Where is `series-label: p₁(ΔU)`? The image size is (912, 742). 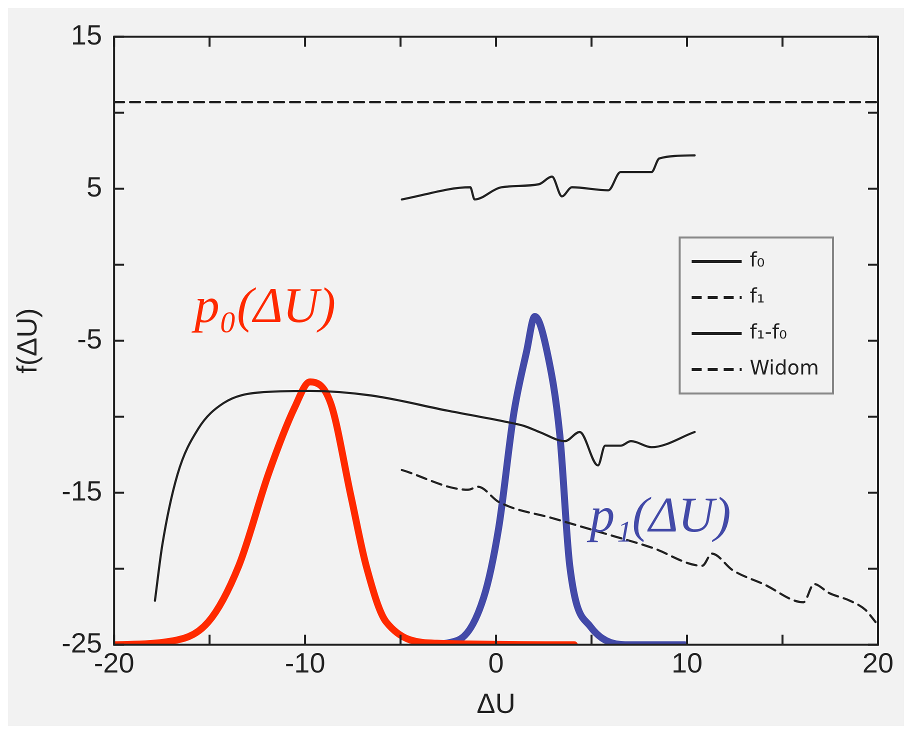 series-label: p₁(ΔU) is located at coordinates (658, 514).